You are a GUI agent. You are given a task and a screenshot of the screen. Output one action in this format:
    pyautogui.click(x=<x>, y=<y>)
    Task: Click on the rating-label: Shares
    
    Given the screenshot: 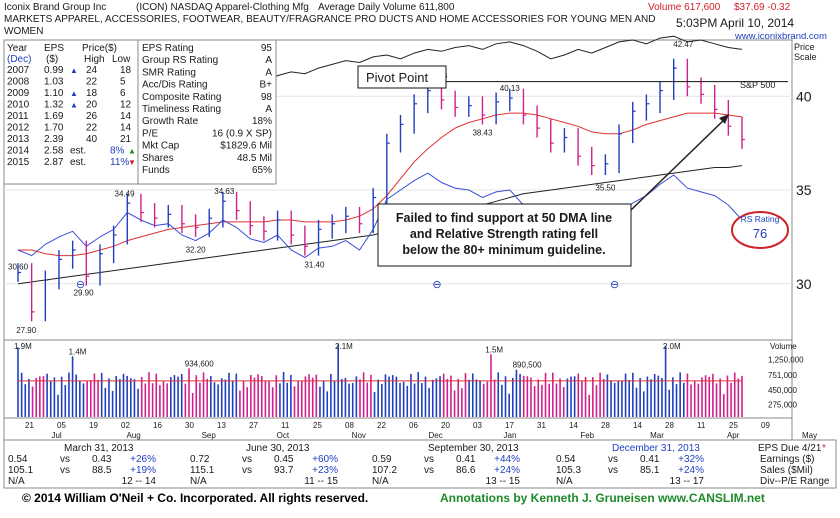 What is the action you would take?
    pyautogui.click(x=158, y=158)
    